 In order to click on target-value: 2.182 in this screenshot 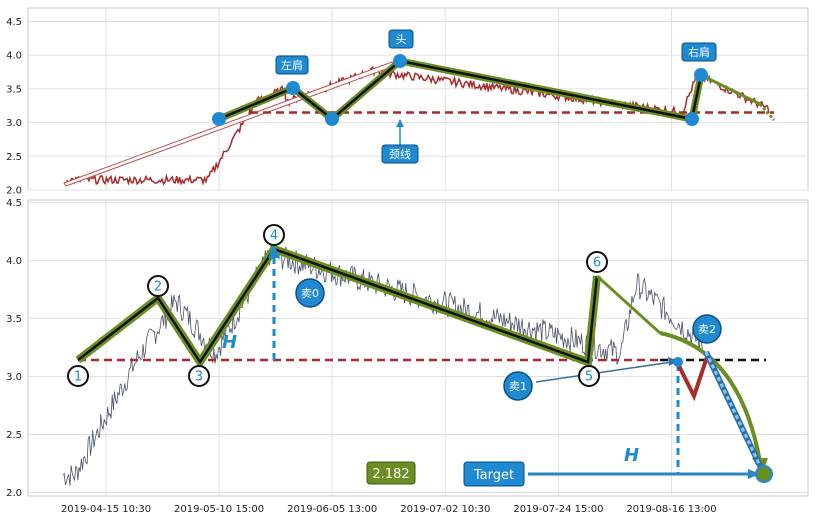, I will do `click(390, 474)`.